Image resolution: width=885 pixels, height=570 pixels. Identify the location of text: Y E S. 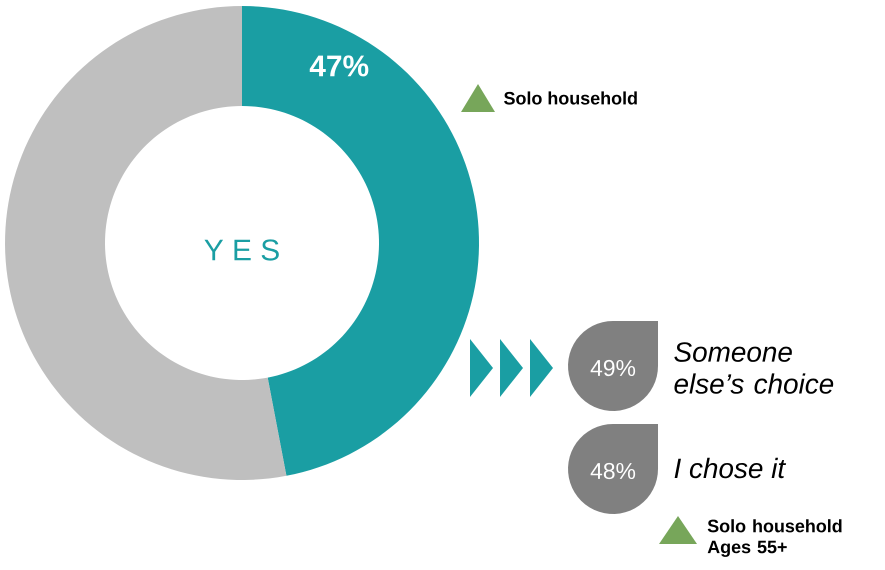
(241, 250).